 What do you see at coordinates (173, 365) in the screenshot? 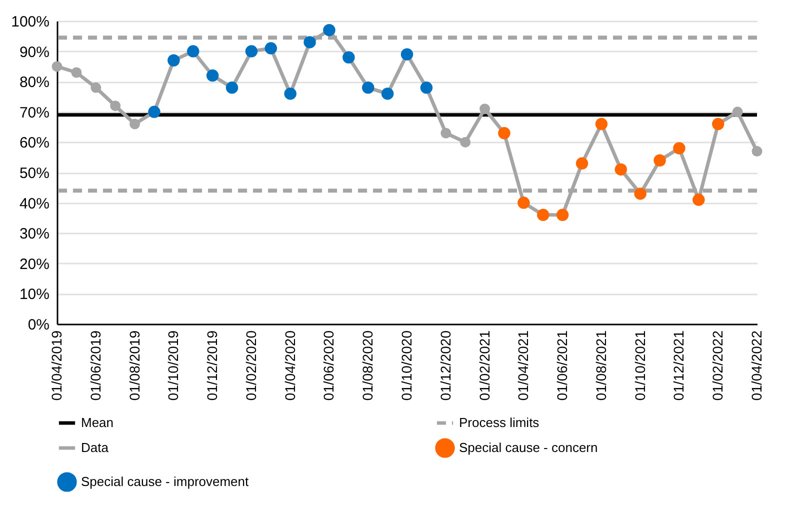
I see `x-tick-label: 01/10/2019` at bounding box center [173, 365].